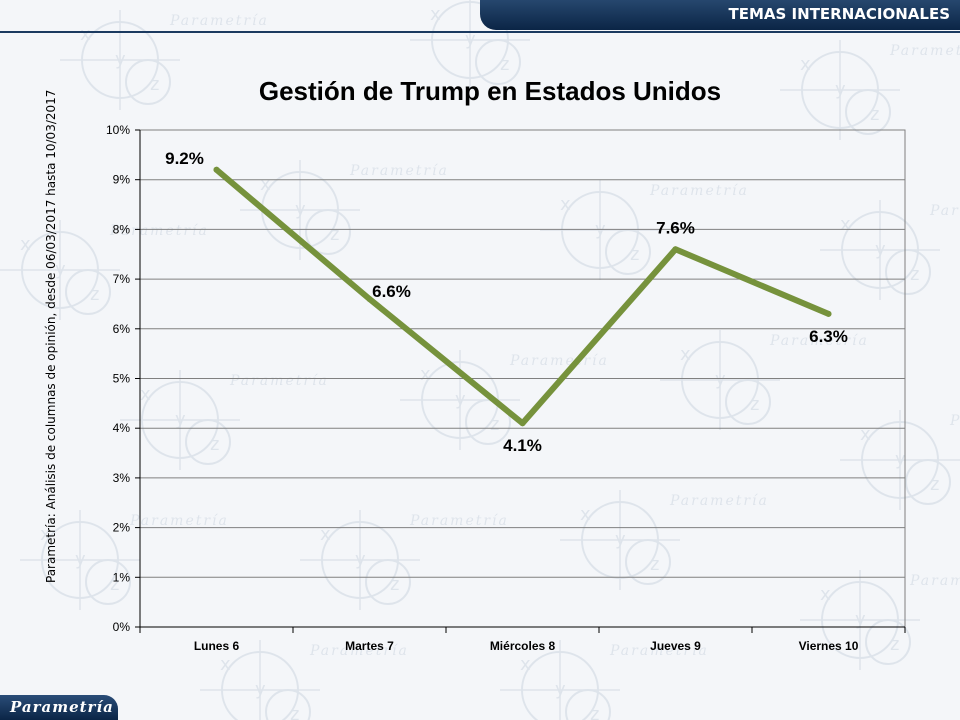  I want to click on y-tick-label: 6%, so click(122, 329).